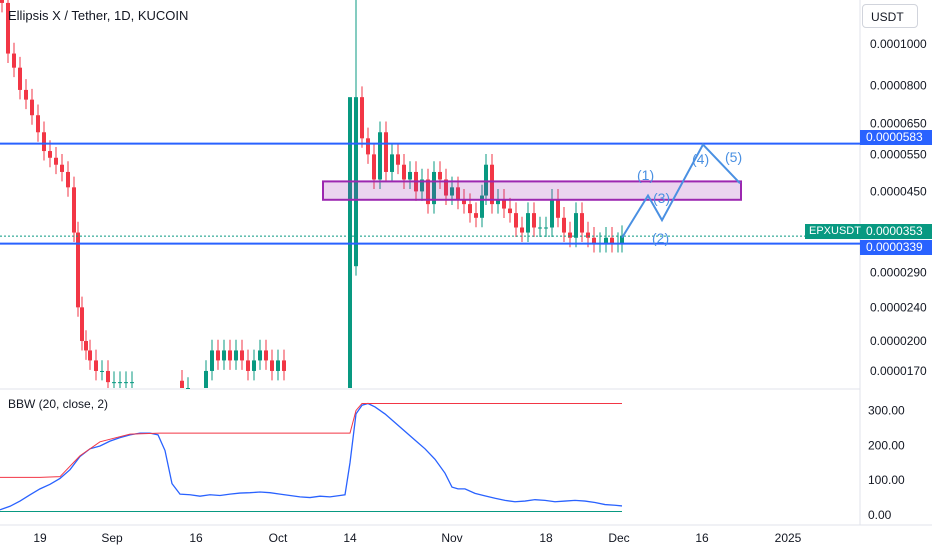 This screenshot has height=550, width=932. Describe the element at coordinates (898, 191) in the screenshot. I see `price-axis-label: 0.0000450` at that location.